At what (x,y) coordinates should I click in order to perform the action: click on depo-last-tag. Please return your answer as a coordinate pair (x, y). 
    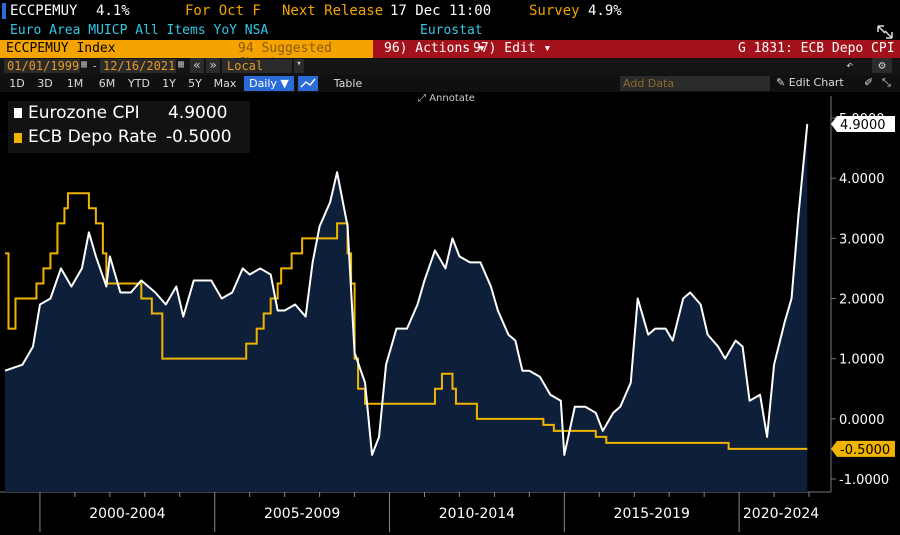
    Looking at the image, I should click on (863, 448).